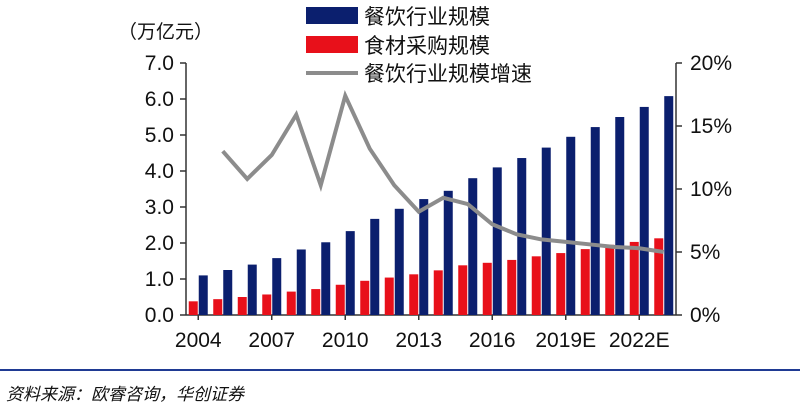 The height and width of the screenshot is (418, 800). What do you see at coordinates (159, 135) in the screenshot?
I see `left-tick-label: 5.0` at bounding box center [159, 135].